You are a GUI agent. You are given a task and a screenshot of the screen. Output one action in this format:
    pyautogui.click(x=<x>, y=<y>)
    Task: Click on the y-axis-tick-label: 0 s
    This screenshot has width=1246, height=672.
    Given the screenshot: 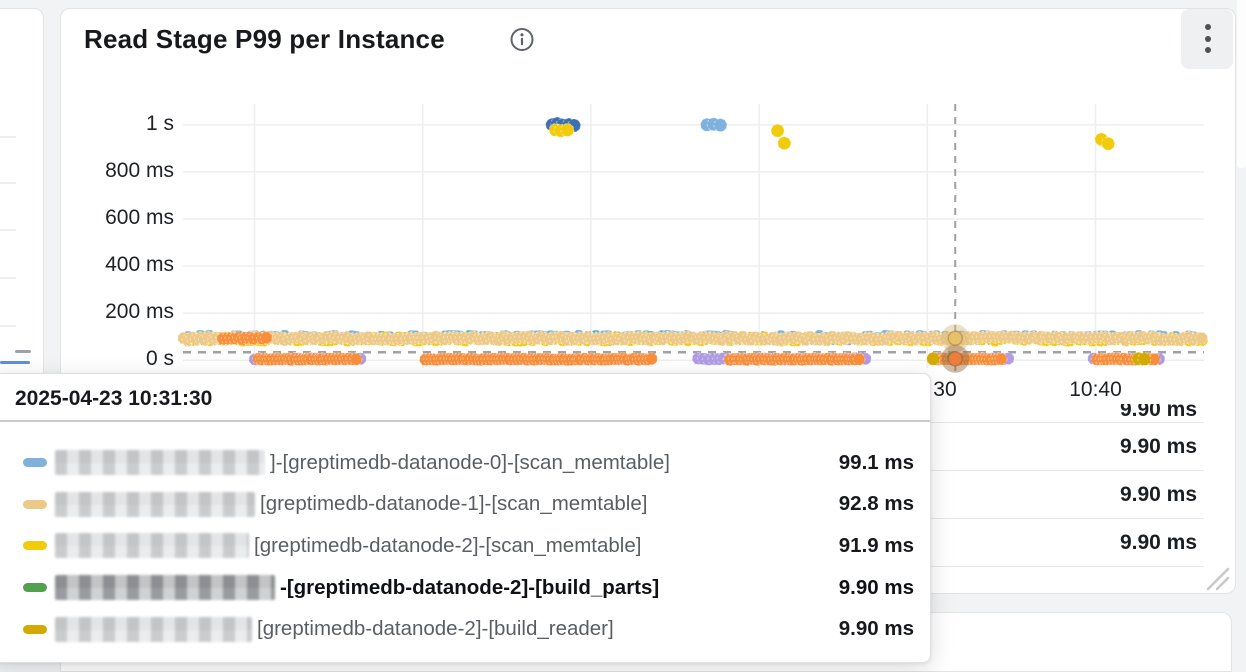 What is the action you would take?
    pyautogui.click(x=159, y=359)
    